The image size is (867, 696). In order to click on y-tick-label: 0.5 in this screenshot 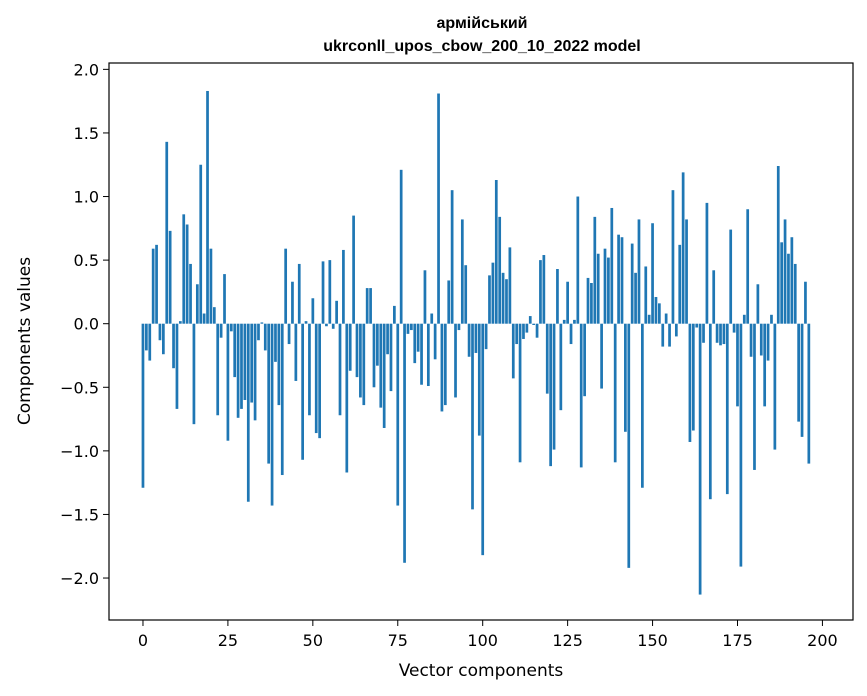, I will do `click(86, 260)`.